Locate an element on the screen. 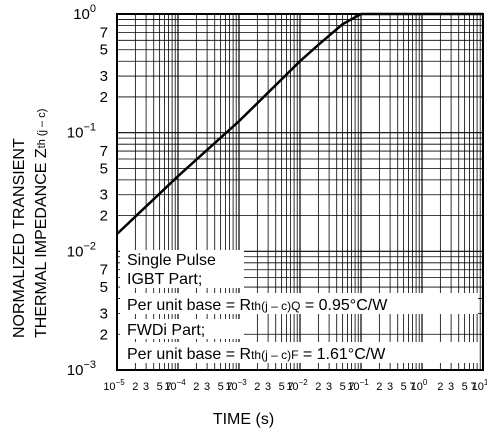 This screenshot has width=487, height=447. y-tick-exponent: −1 is located at coordinates (89, 128).